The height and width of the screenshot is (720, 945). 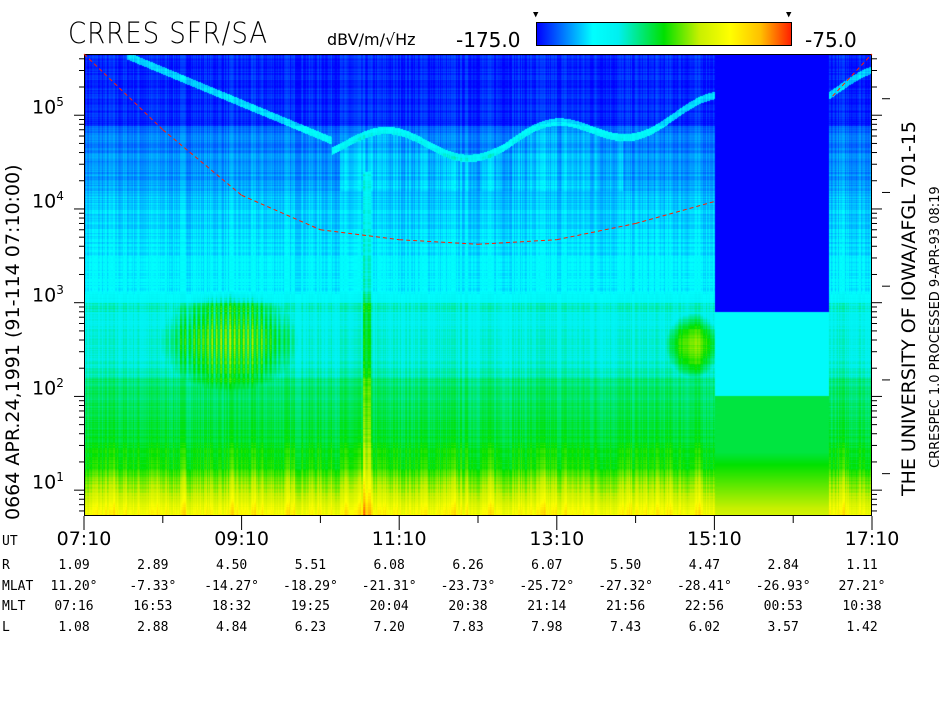 What do you see at coordinates (74, 627) in the screenshot?
I see `ephemeris-cell: 1.08` at bounding box center [74, 627].